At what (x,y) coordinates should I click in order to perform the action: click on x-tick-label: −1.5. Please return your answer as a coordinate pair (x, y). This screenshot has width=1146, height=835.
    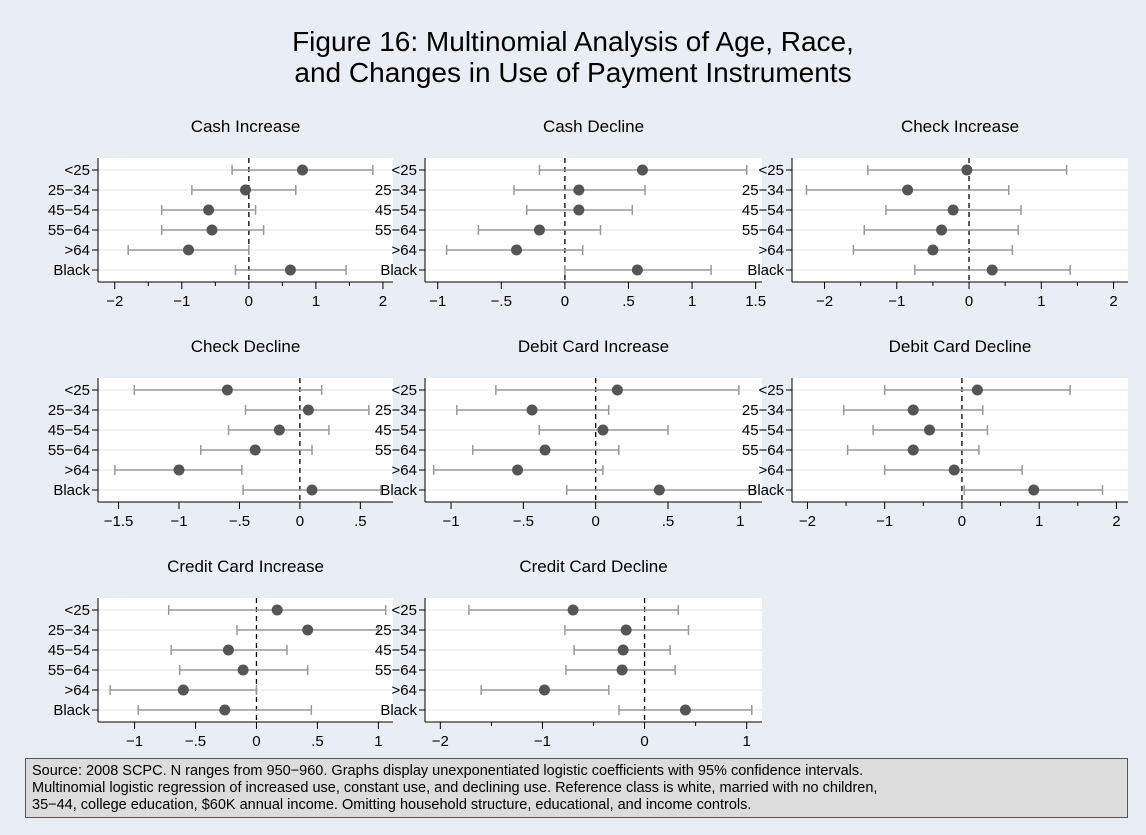
    Looking at the image, I should click on (119, 521).